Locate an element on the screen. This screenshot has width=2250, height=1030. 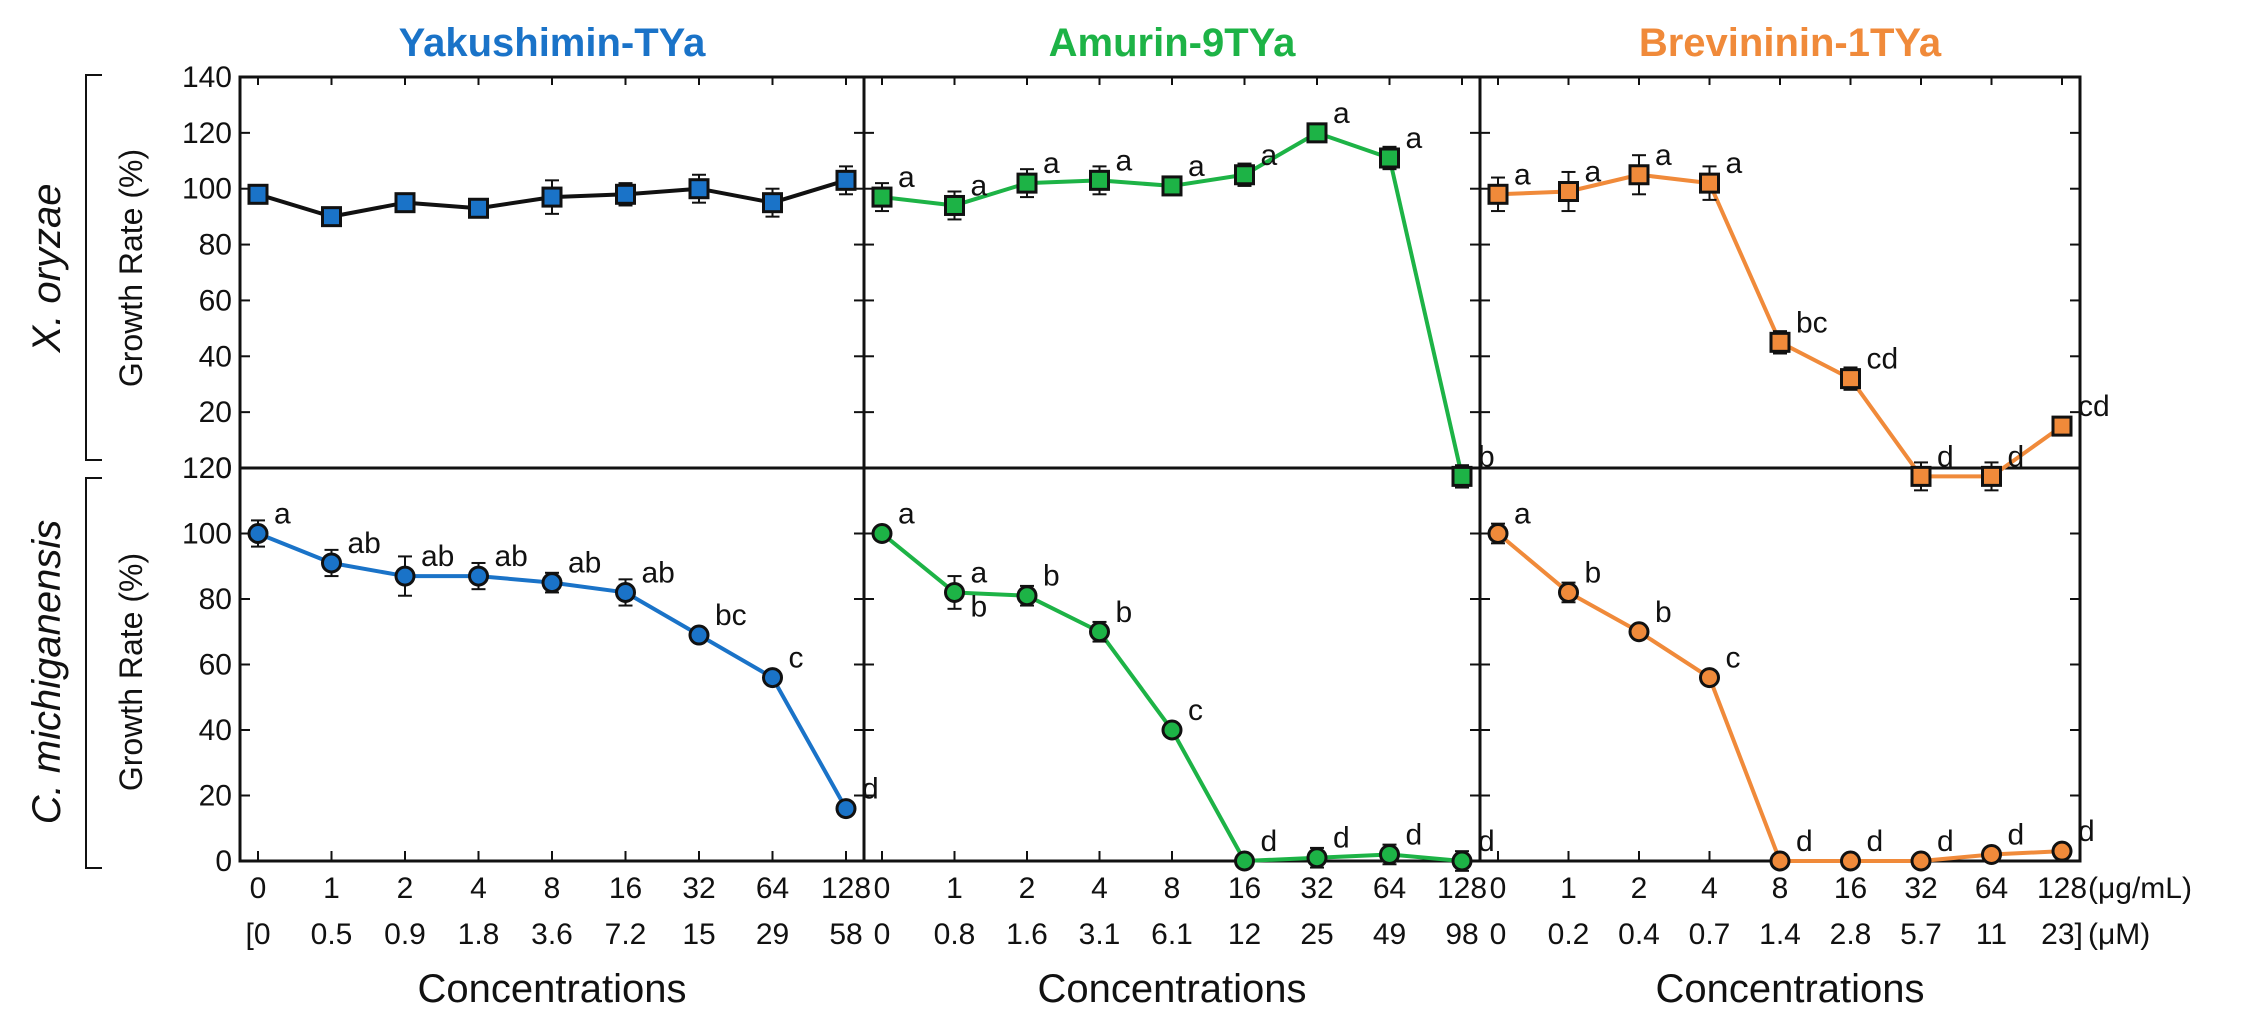
panel-1-0-significance-letter: c is located at coordinates (796, 658).